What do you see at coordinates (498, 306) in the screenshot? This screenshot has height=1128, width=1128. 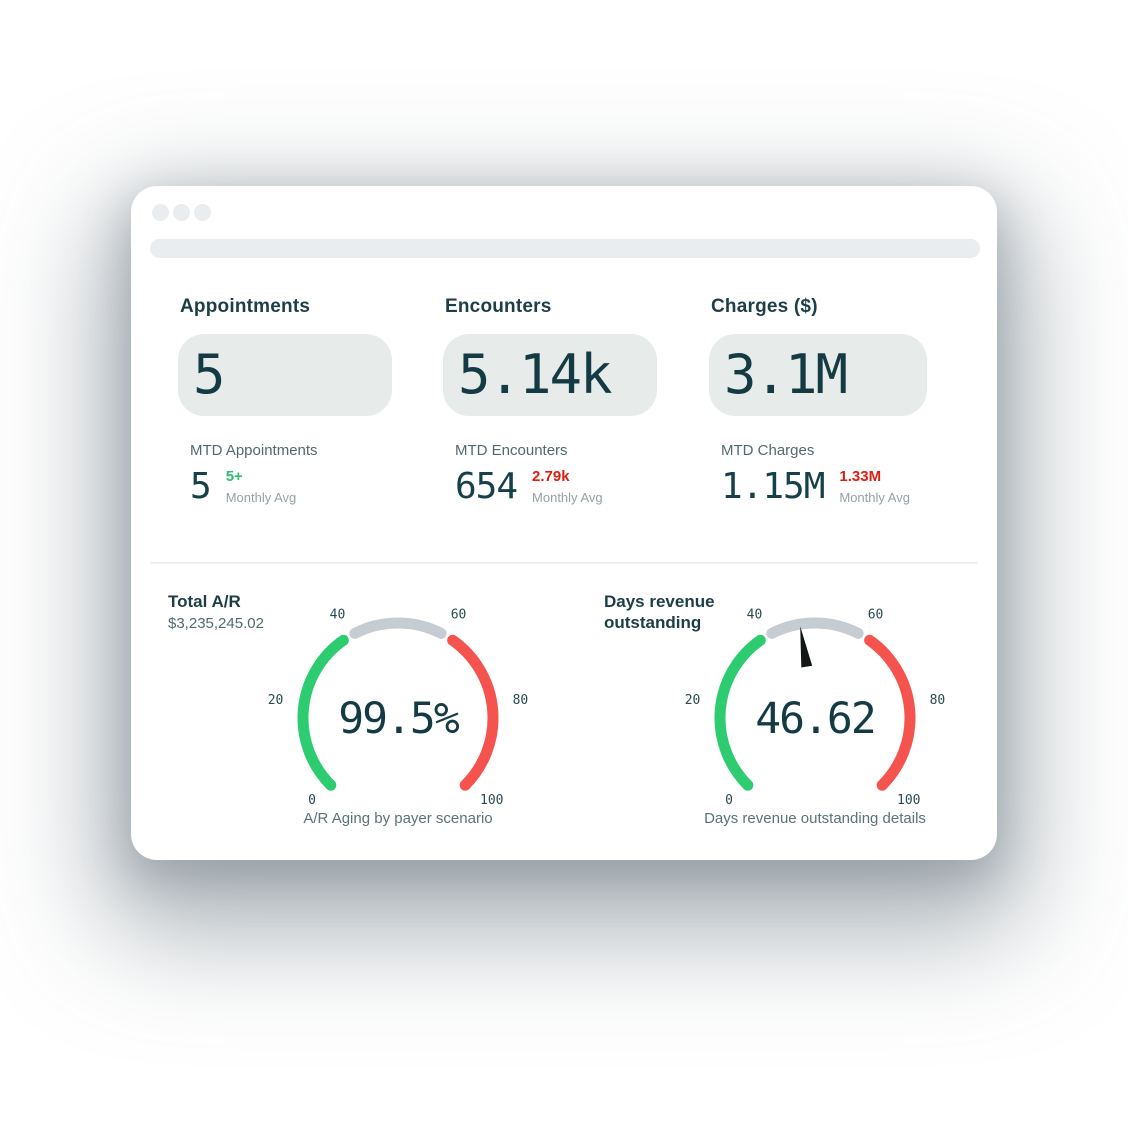 I see `kpi-title: Encounters` at bounding box center [498, 306].